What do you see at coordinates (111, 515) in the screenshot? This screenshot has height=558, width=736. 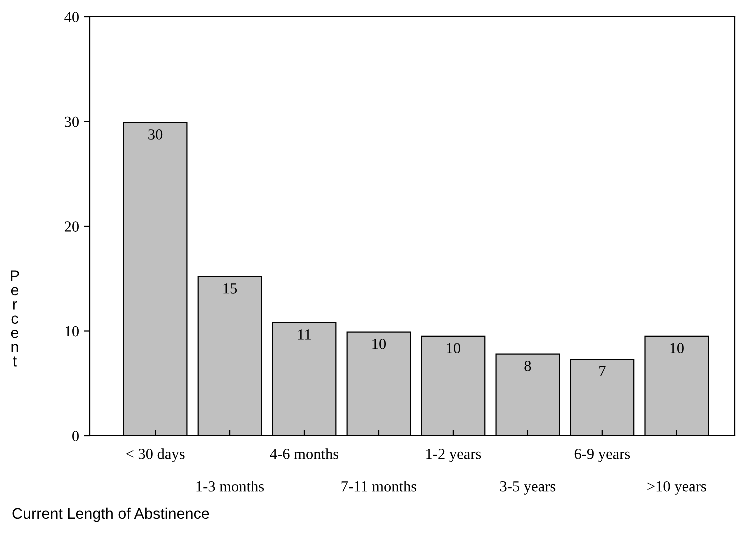 I see `x-axis-title: Current Length of Abstinence` at bounding box center [111, 515].